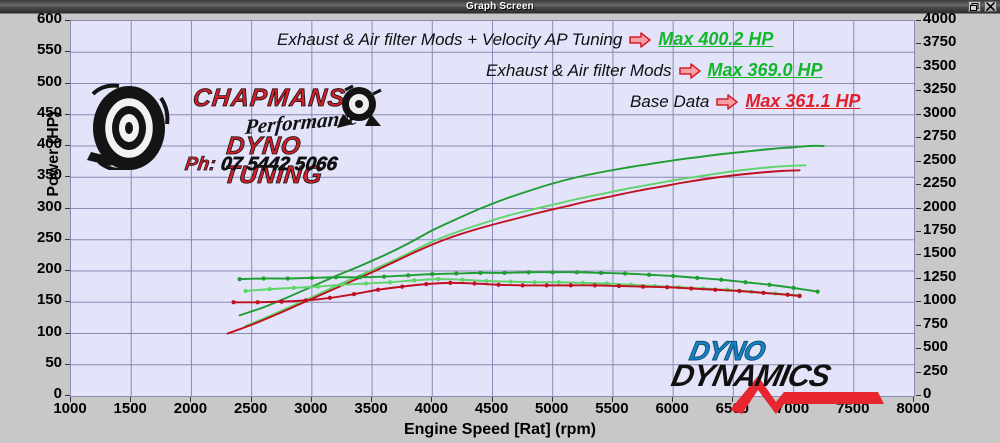 The height and width of the screenshot is (443, 1000). What do you see at coordinates (803, 101) in the screenshot?
I see `annotation-value-2: Max 361.1 HP` at bounding box center [803, 101].